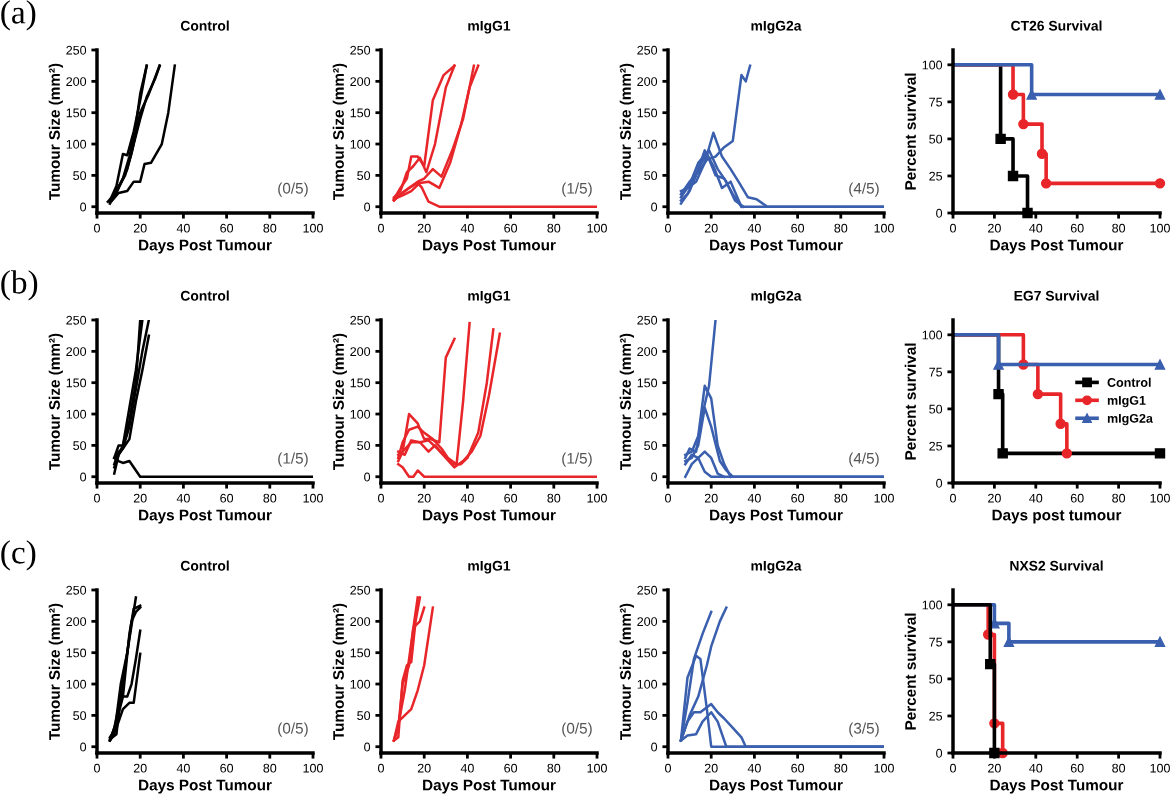 This screenshot has width=1173, height=796. Describe the element at coordinates (18, 15) in the screenshot. I see `text: (a)` at that location.